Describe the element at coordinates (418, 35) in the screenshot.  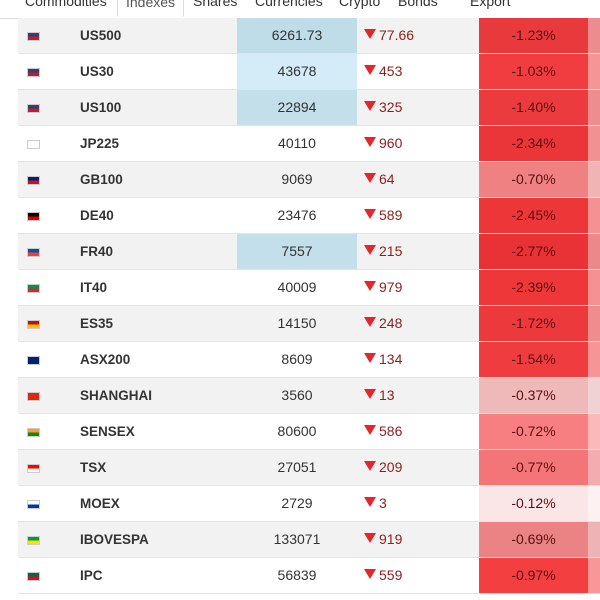
I see `change: 77.66` at that location.